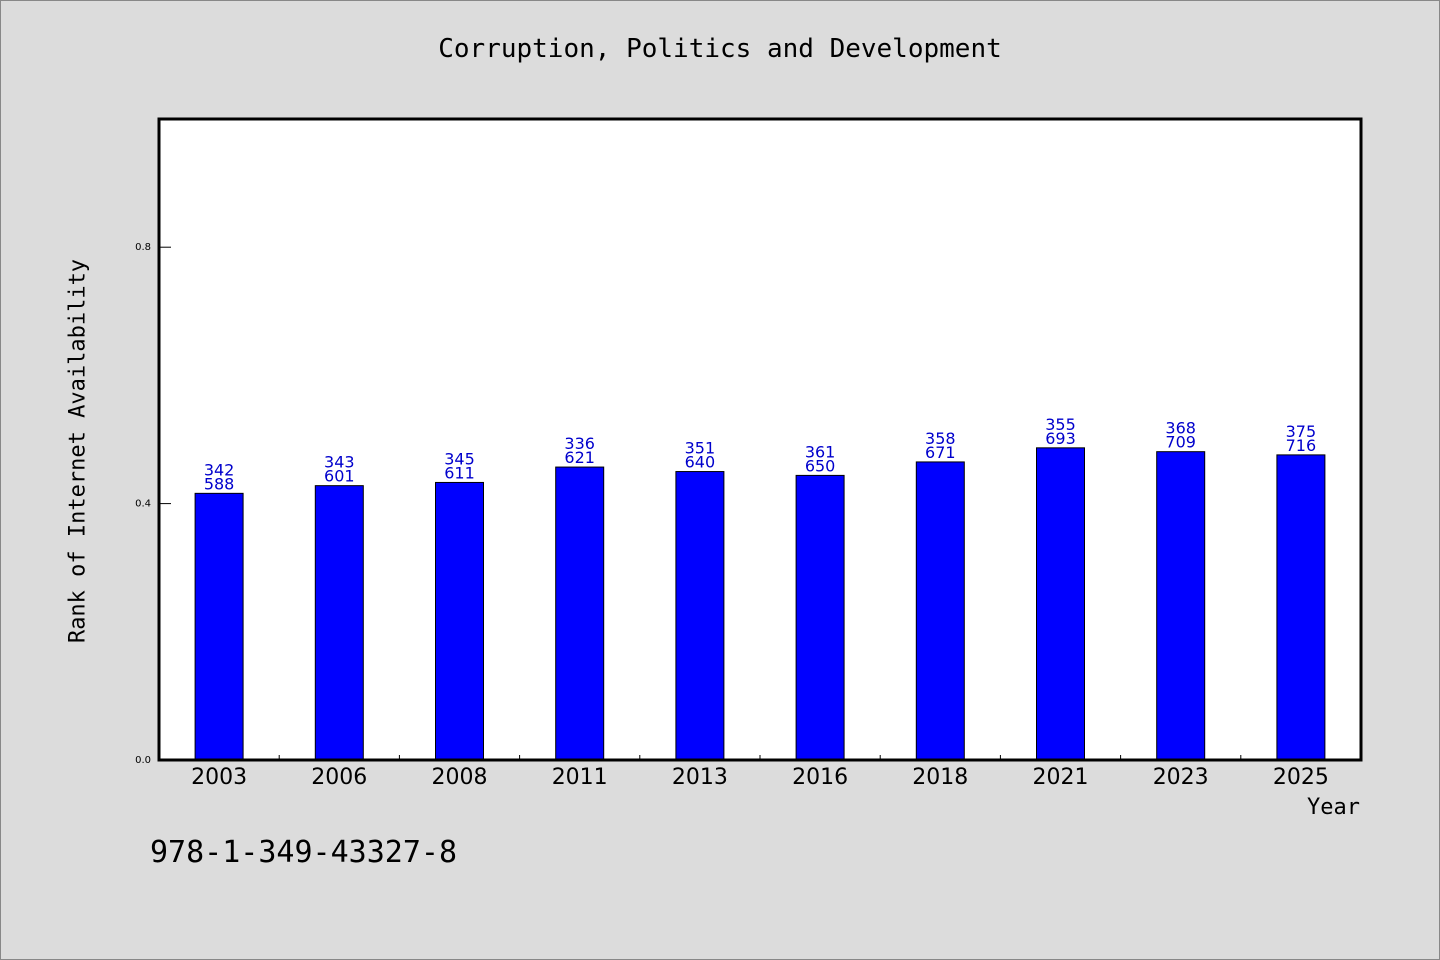 Image resolution: width=1440 pixels, height=960 pixels. What do you see at coordinates (700, 448) in the screenshot?
I see `bar-data-label: 351` at bounding box center [700, 448].